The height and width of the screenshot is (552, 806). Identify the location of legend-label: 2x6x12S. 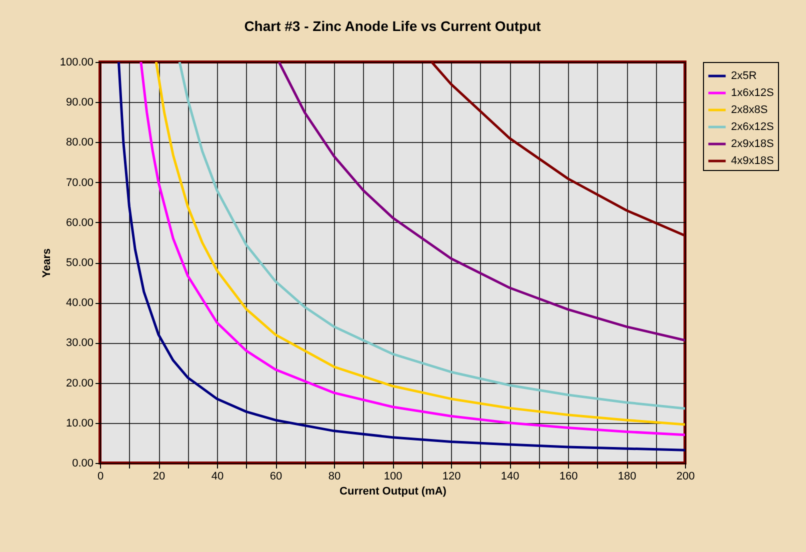
(752, 127).